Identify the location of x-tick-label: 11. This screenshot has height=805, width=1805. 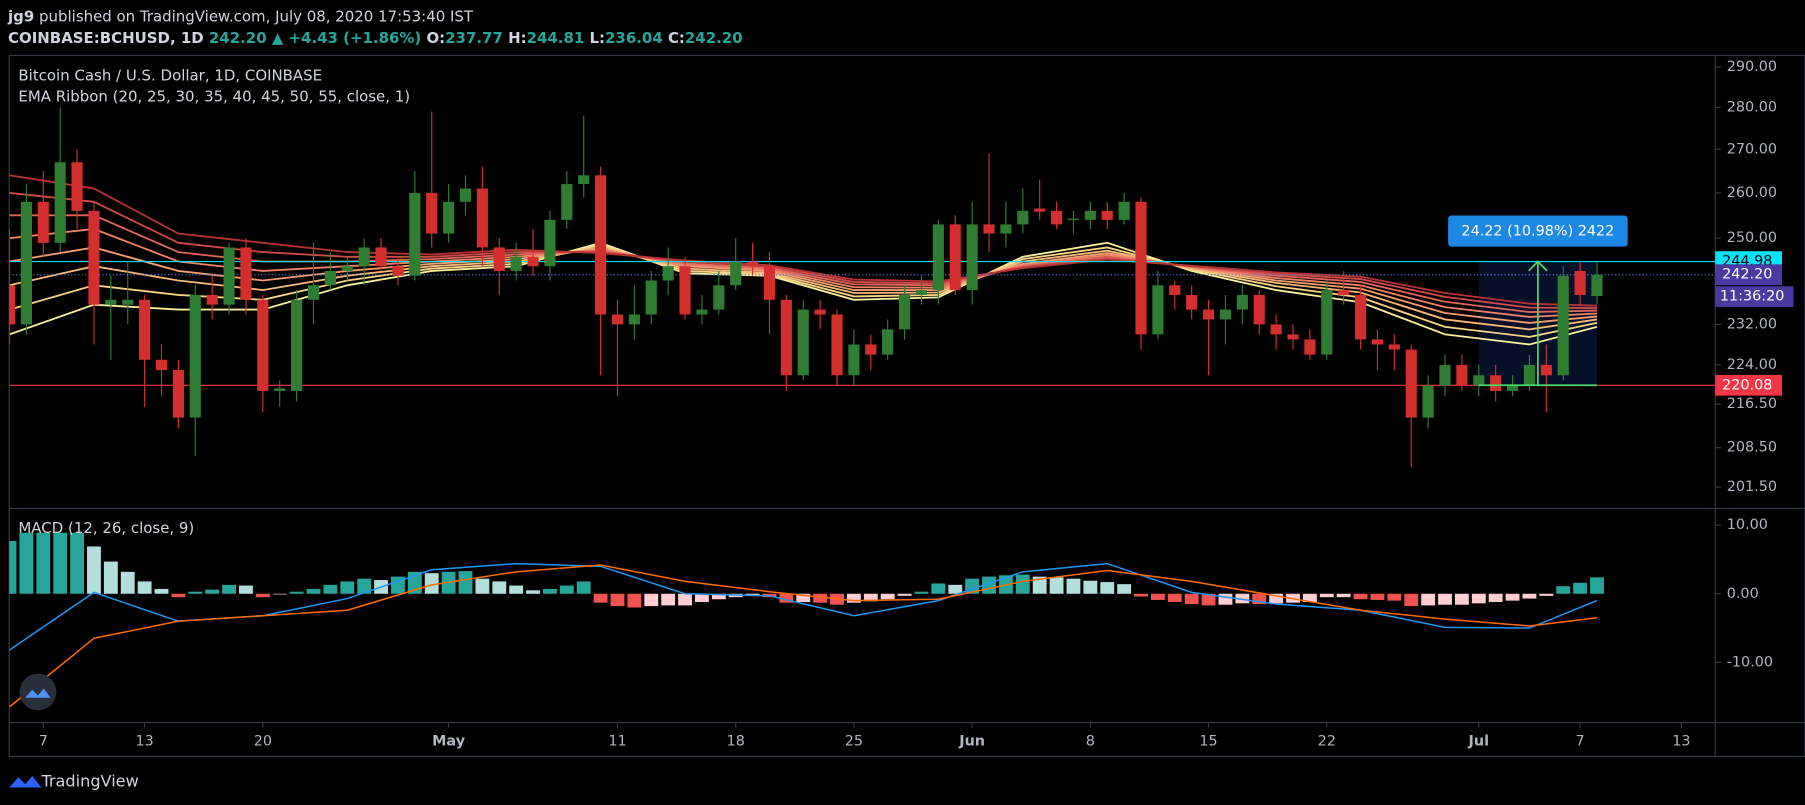
(617, 742).